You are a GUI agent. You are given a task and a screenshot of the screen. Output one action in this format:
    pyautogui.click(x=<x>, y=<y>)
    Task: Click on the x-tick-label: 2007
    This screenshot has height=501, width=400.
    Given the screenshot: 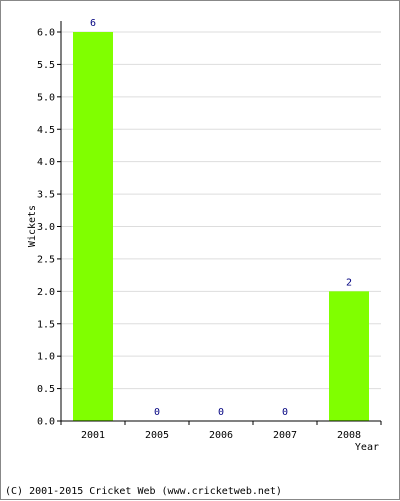 What is the action you would take?
    pyautogui.click(x=285, y=435)
    